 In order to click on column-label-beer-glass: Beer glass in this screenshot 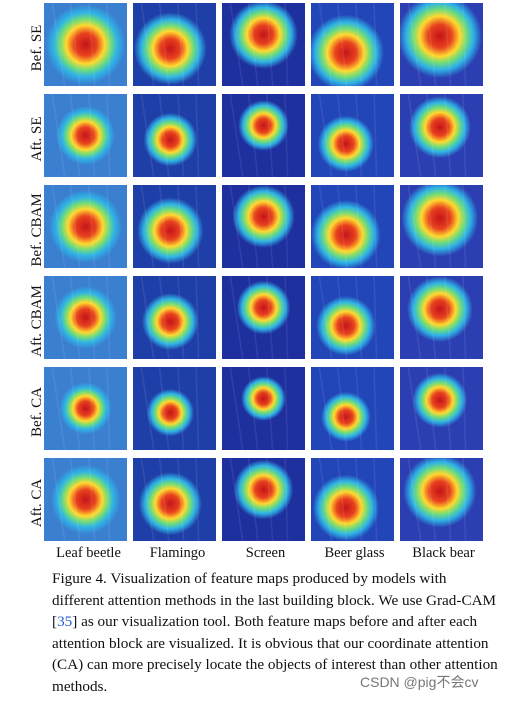, I will do `click(354, 553)`.